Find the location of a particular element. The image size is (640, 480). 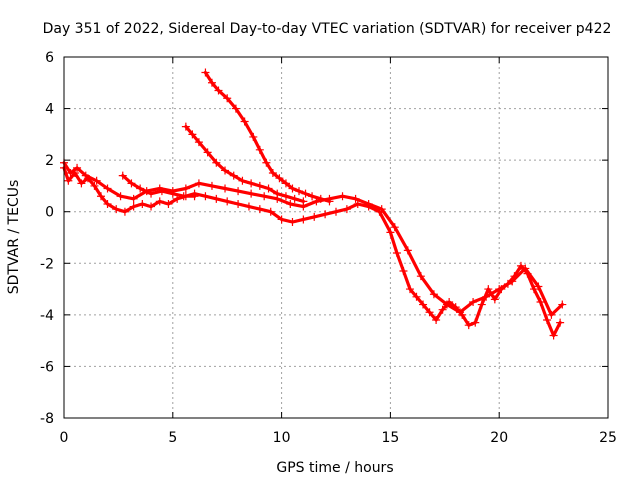

x-tick-label: 15 is located at coordinates (390, 438).